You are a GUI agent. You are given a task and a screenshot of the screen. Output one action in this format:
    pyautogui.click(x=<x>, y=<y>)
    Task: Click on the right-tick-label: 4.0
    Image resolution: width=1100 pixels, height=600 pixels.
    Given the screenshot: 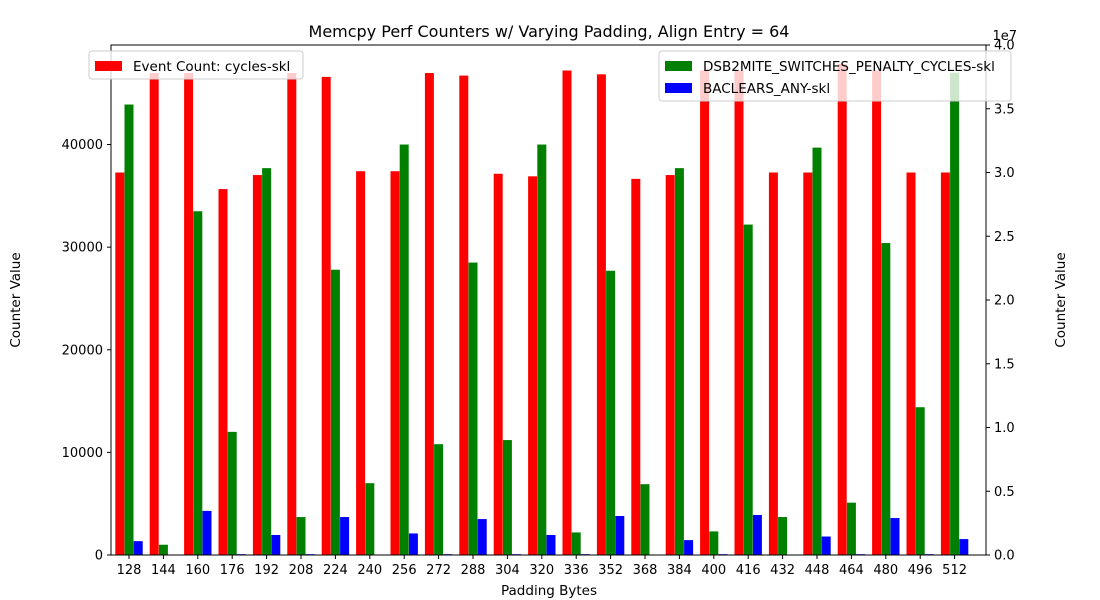 What is the action you would take?
    pyautogui.click(x=1004, y=46)
    